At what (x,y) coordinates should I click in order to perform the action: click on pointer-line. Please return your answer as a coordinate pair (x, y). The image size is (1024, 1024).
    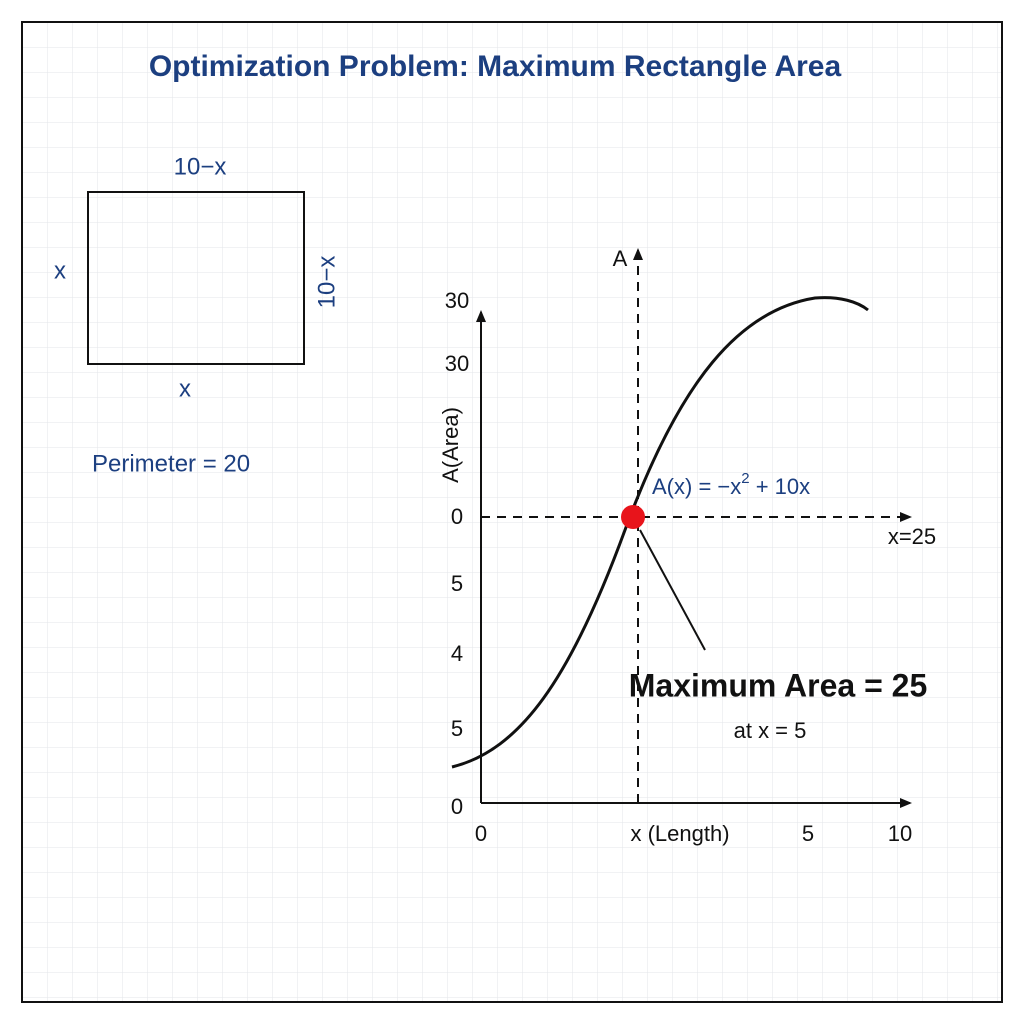
    Looking at the image, I should click on (672, 590).